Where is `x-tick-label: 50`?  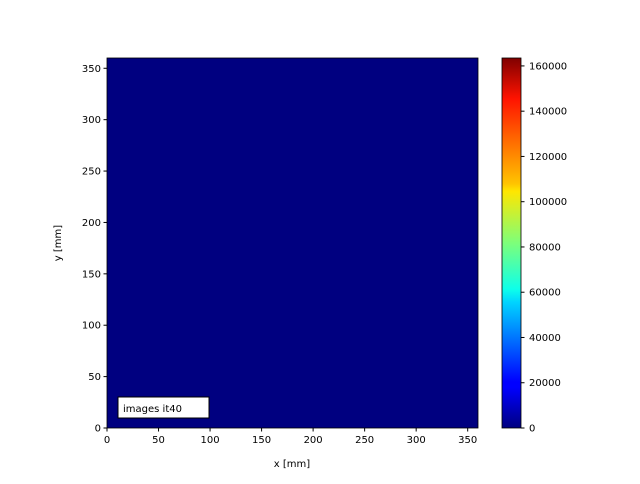
x-tick-label: 50 is located at coordinates (158, 440).